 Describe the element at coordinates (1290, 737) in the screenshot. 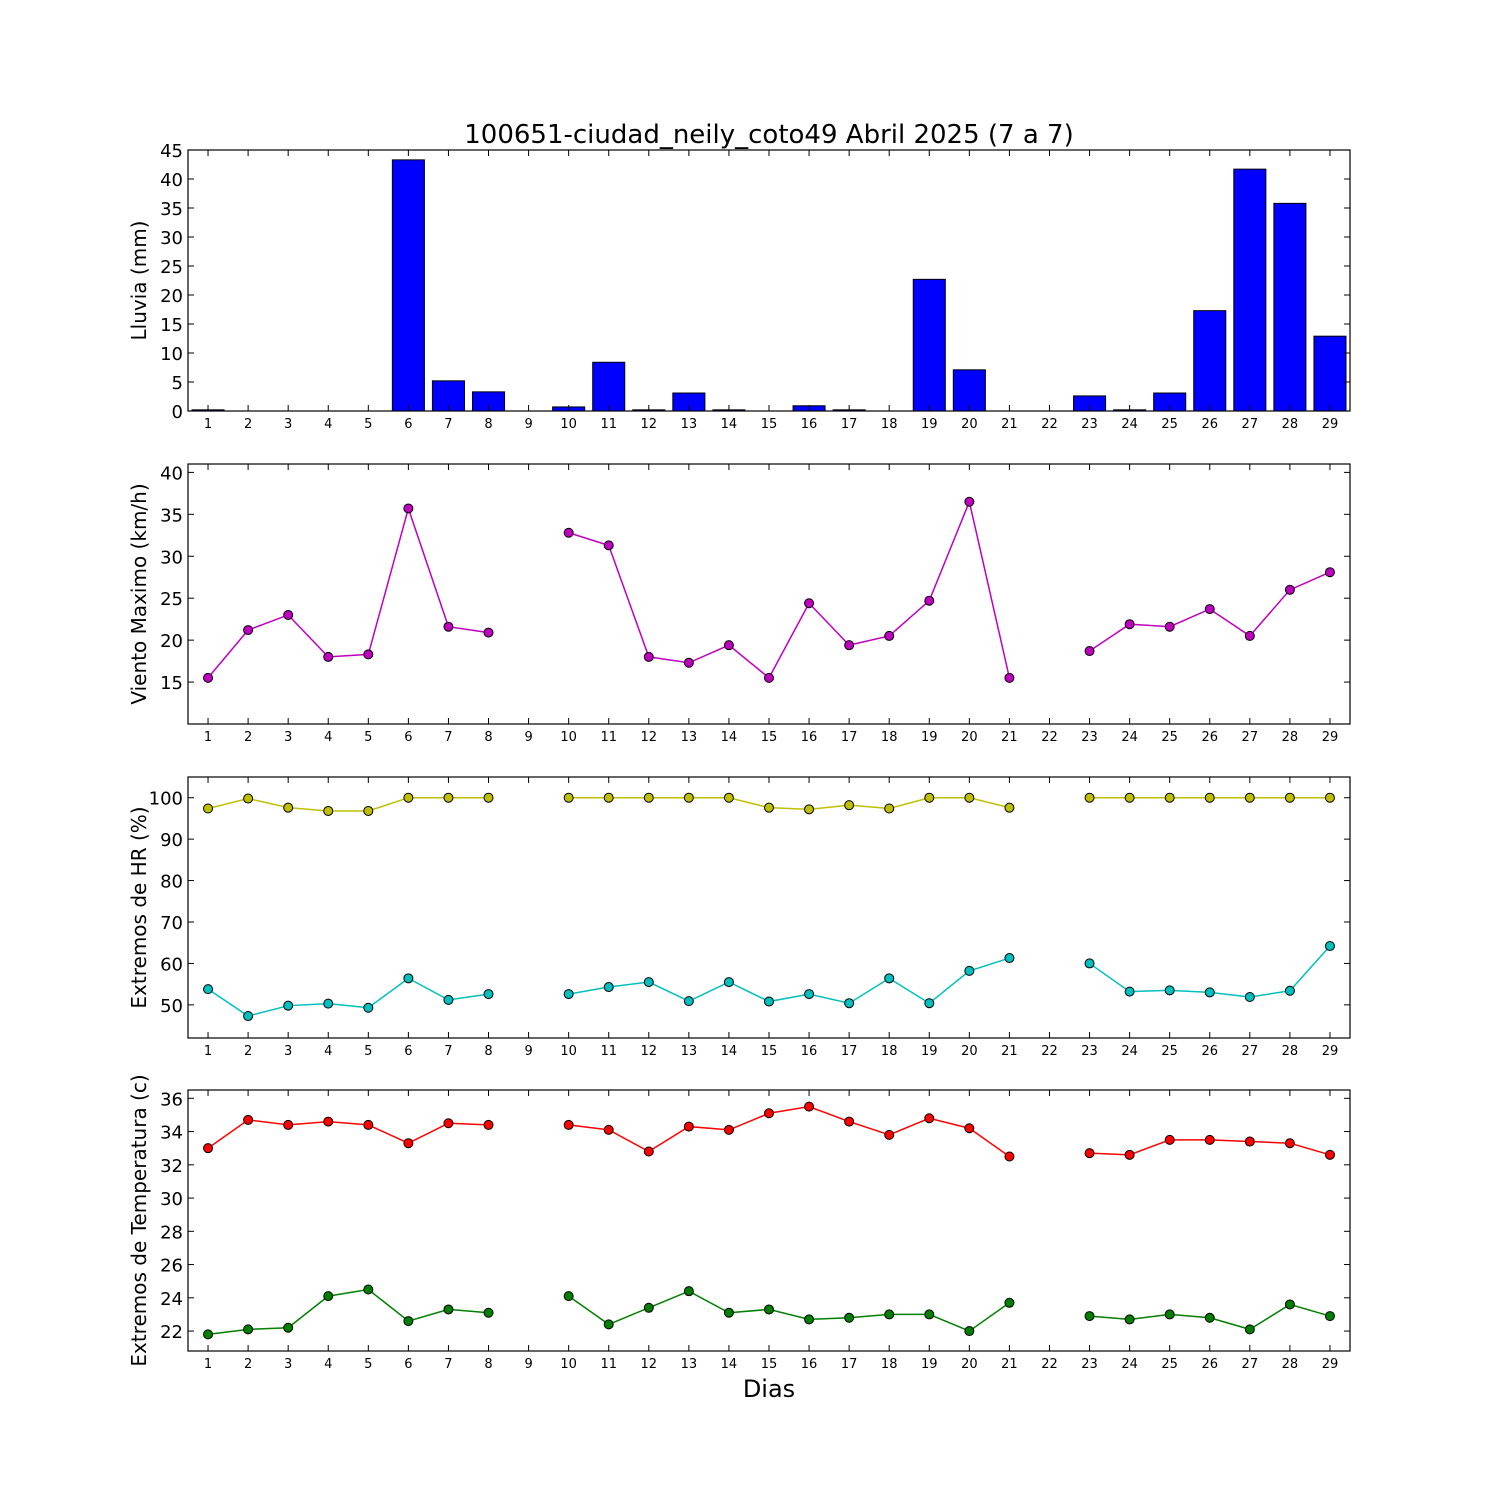

I see `x-tick-label: 28` at that location.